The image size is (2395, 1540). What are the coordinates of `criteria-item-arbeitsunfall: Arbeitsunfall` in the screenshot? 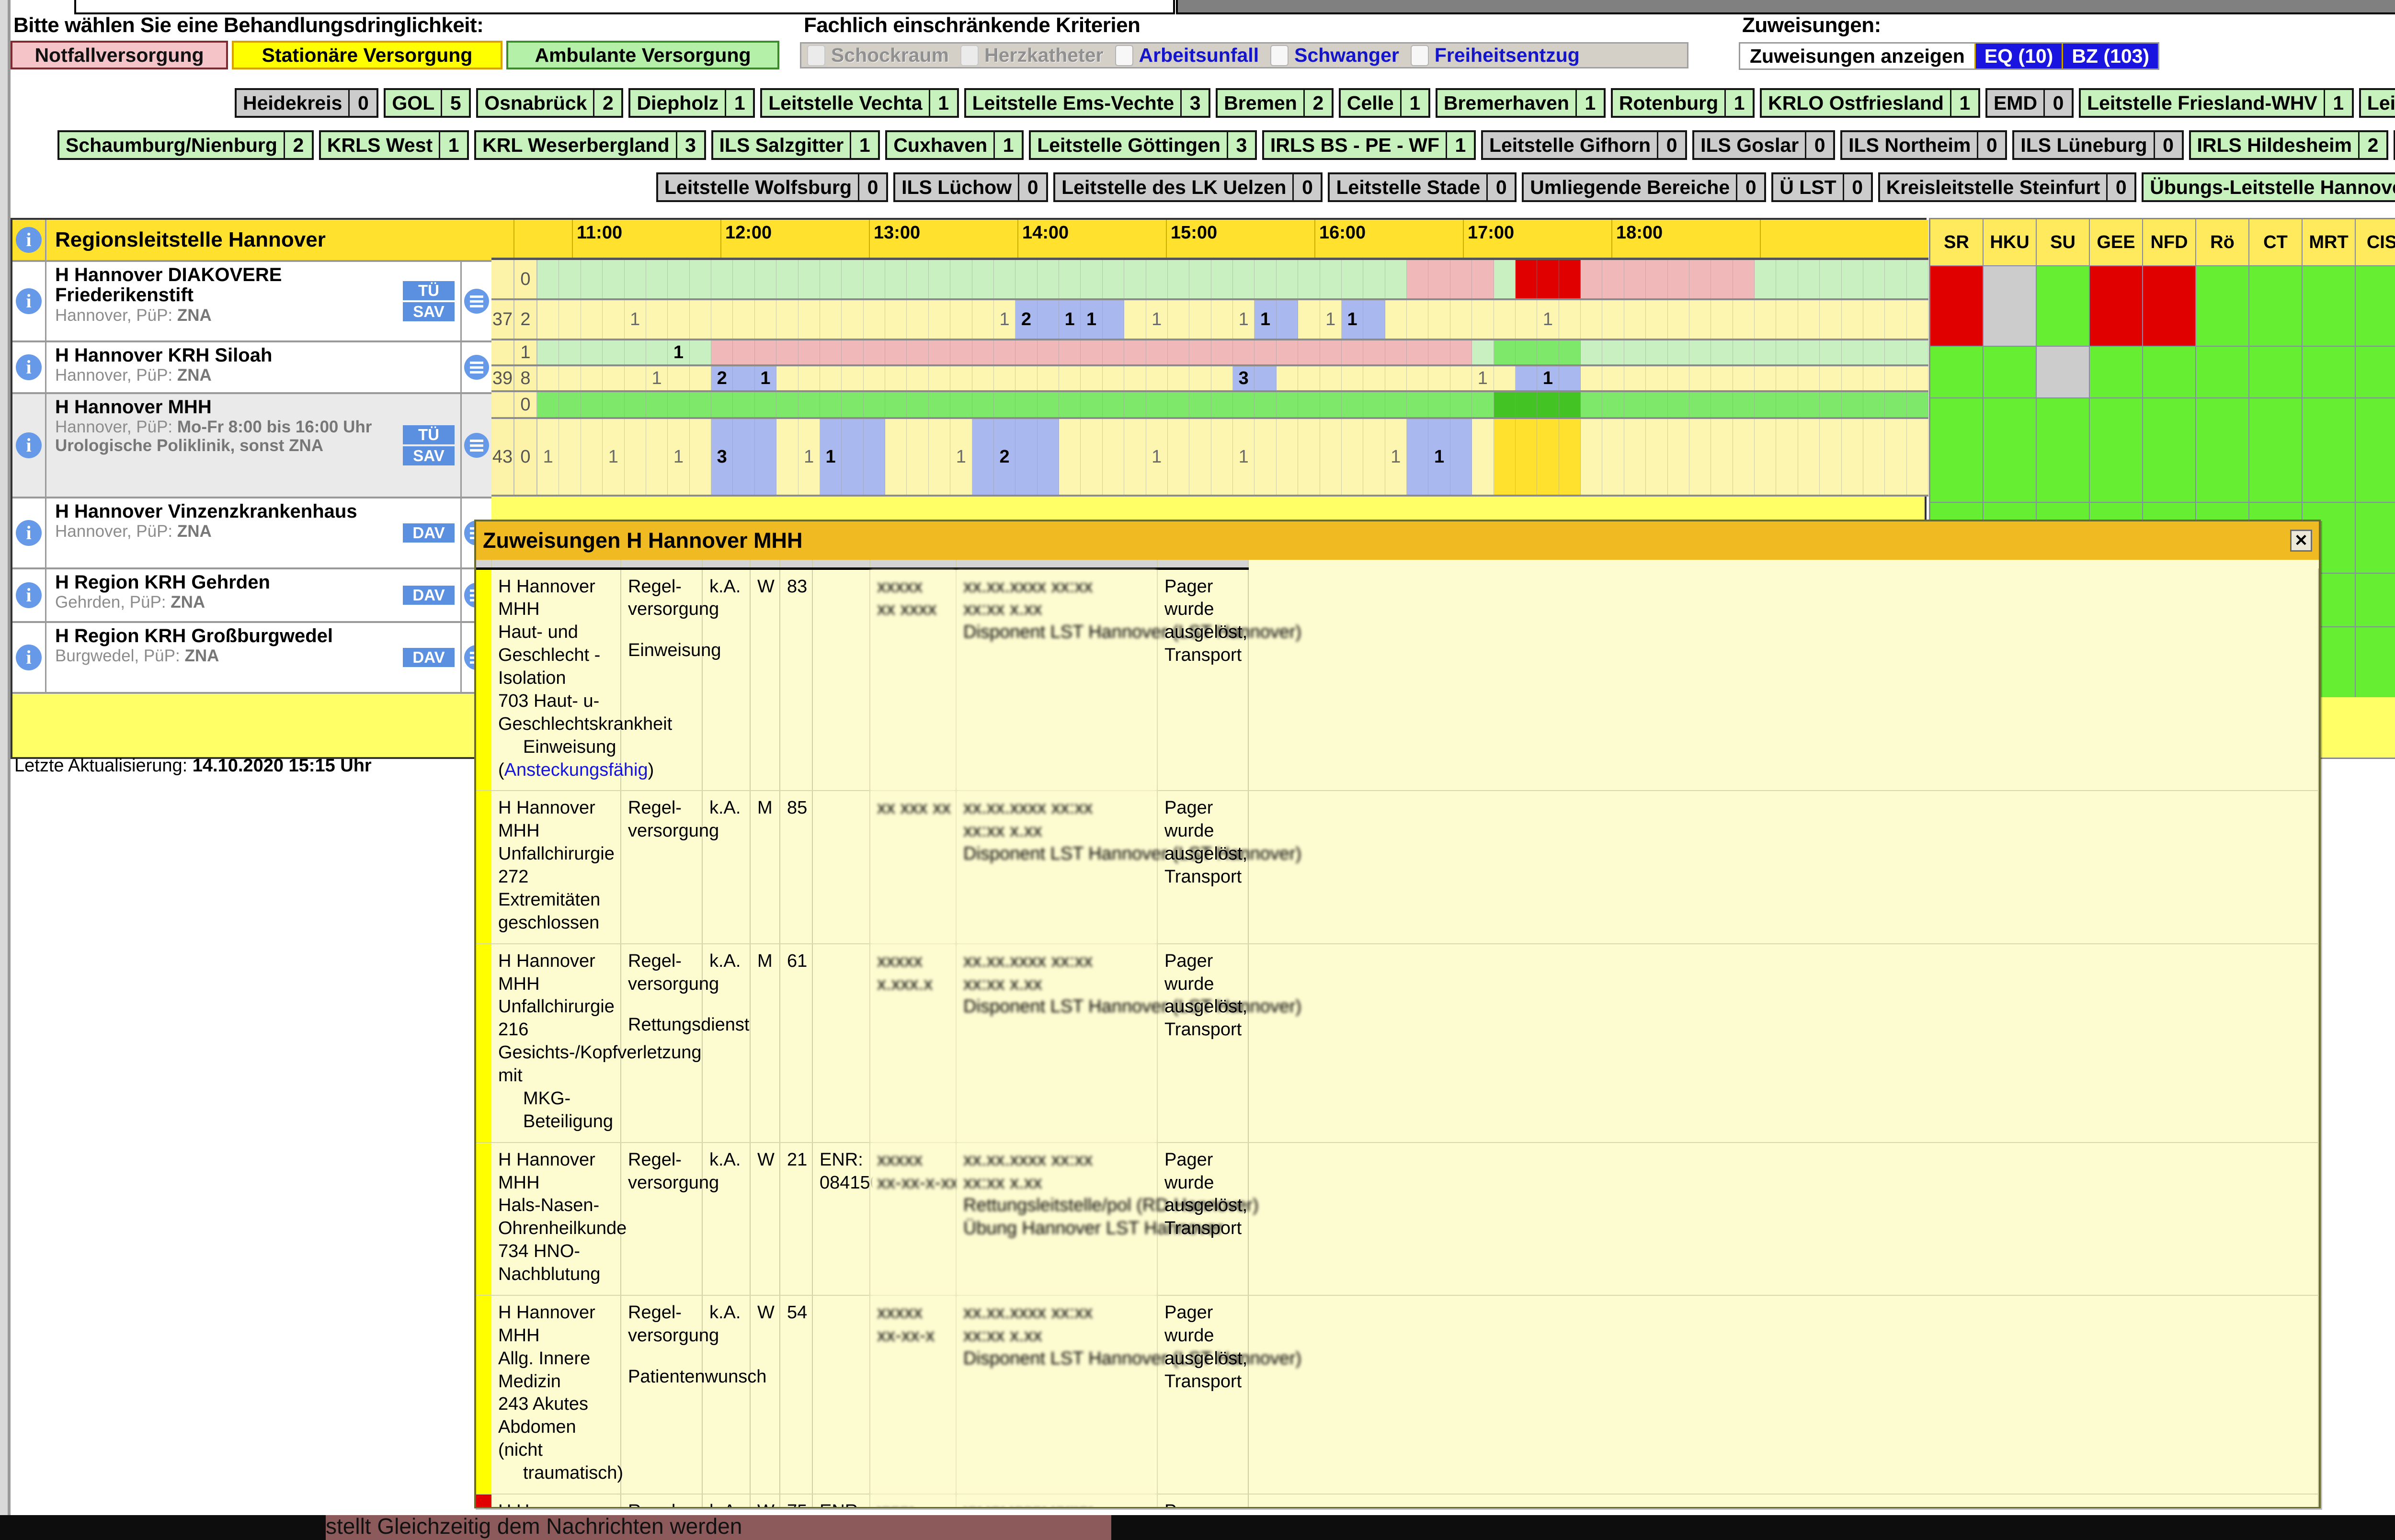 It's located at (1187, 55).